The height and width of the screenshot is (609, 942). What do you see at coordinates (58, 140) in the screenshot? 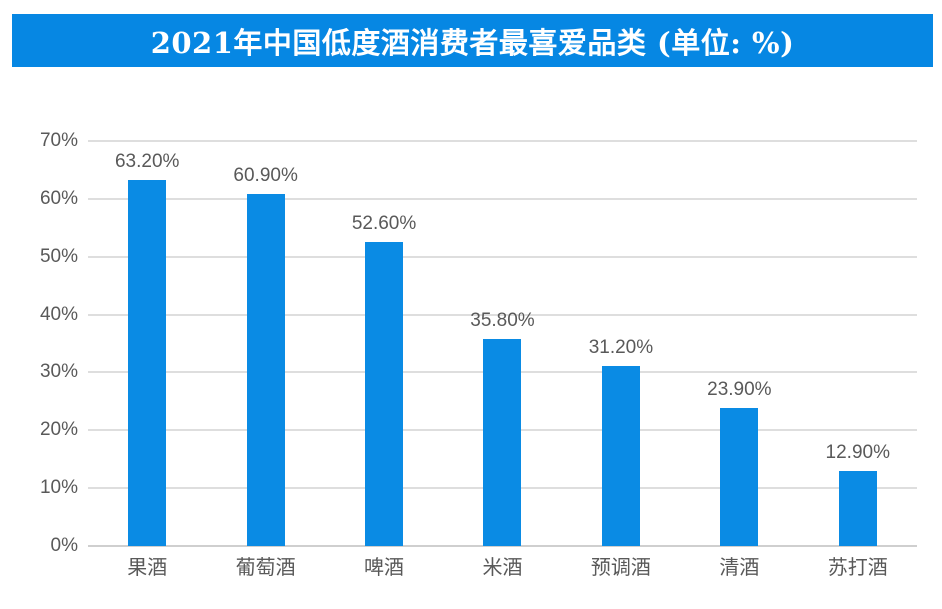
I see `y-axis-tick-label: 70%` at bounding box center [58, 140].